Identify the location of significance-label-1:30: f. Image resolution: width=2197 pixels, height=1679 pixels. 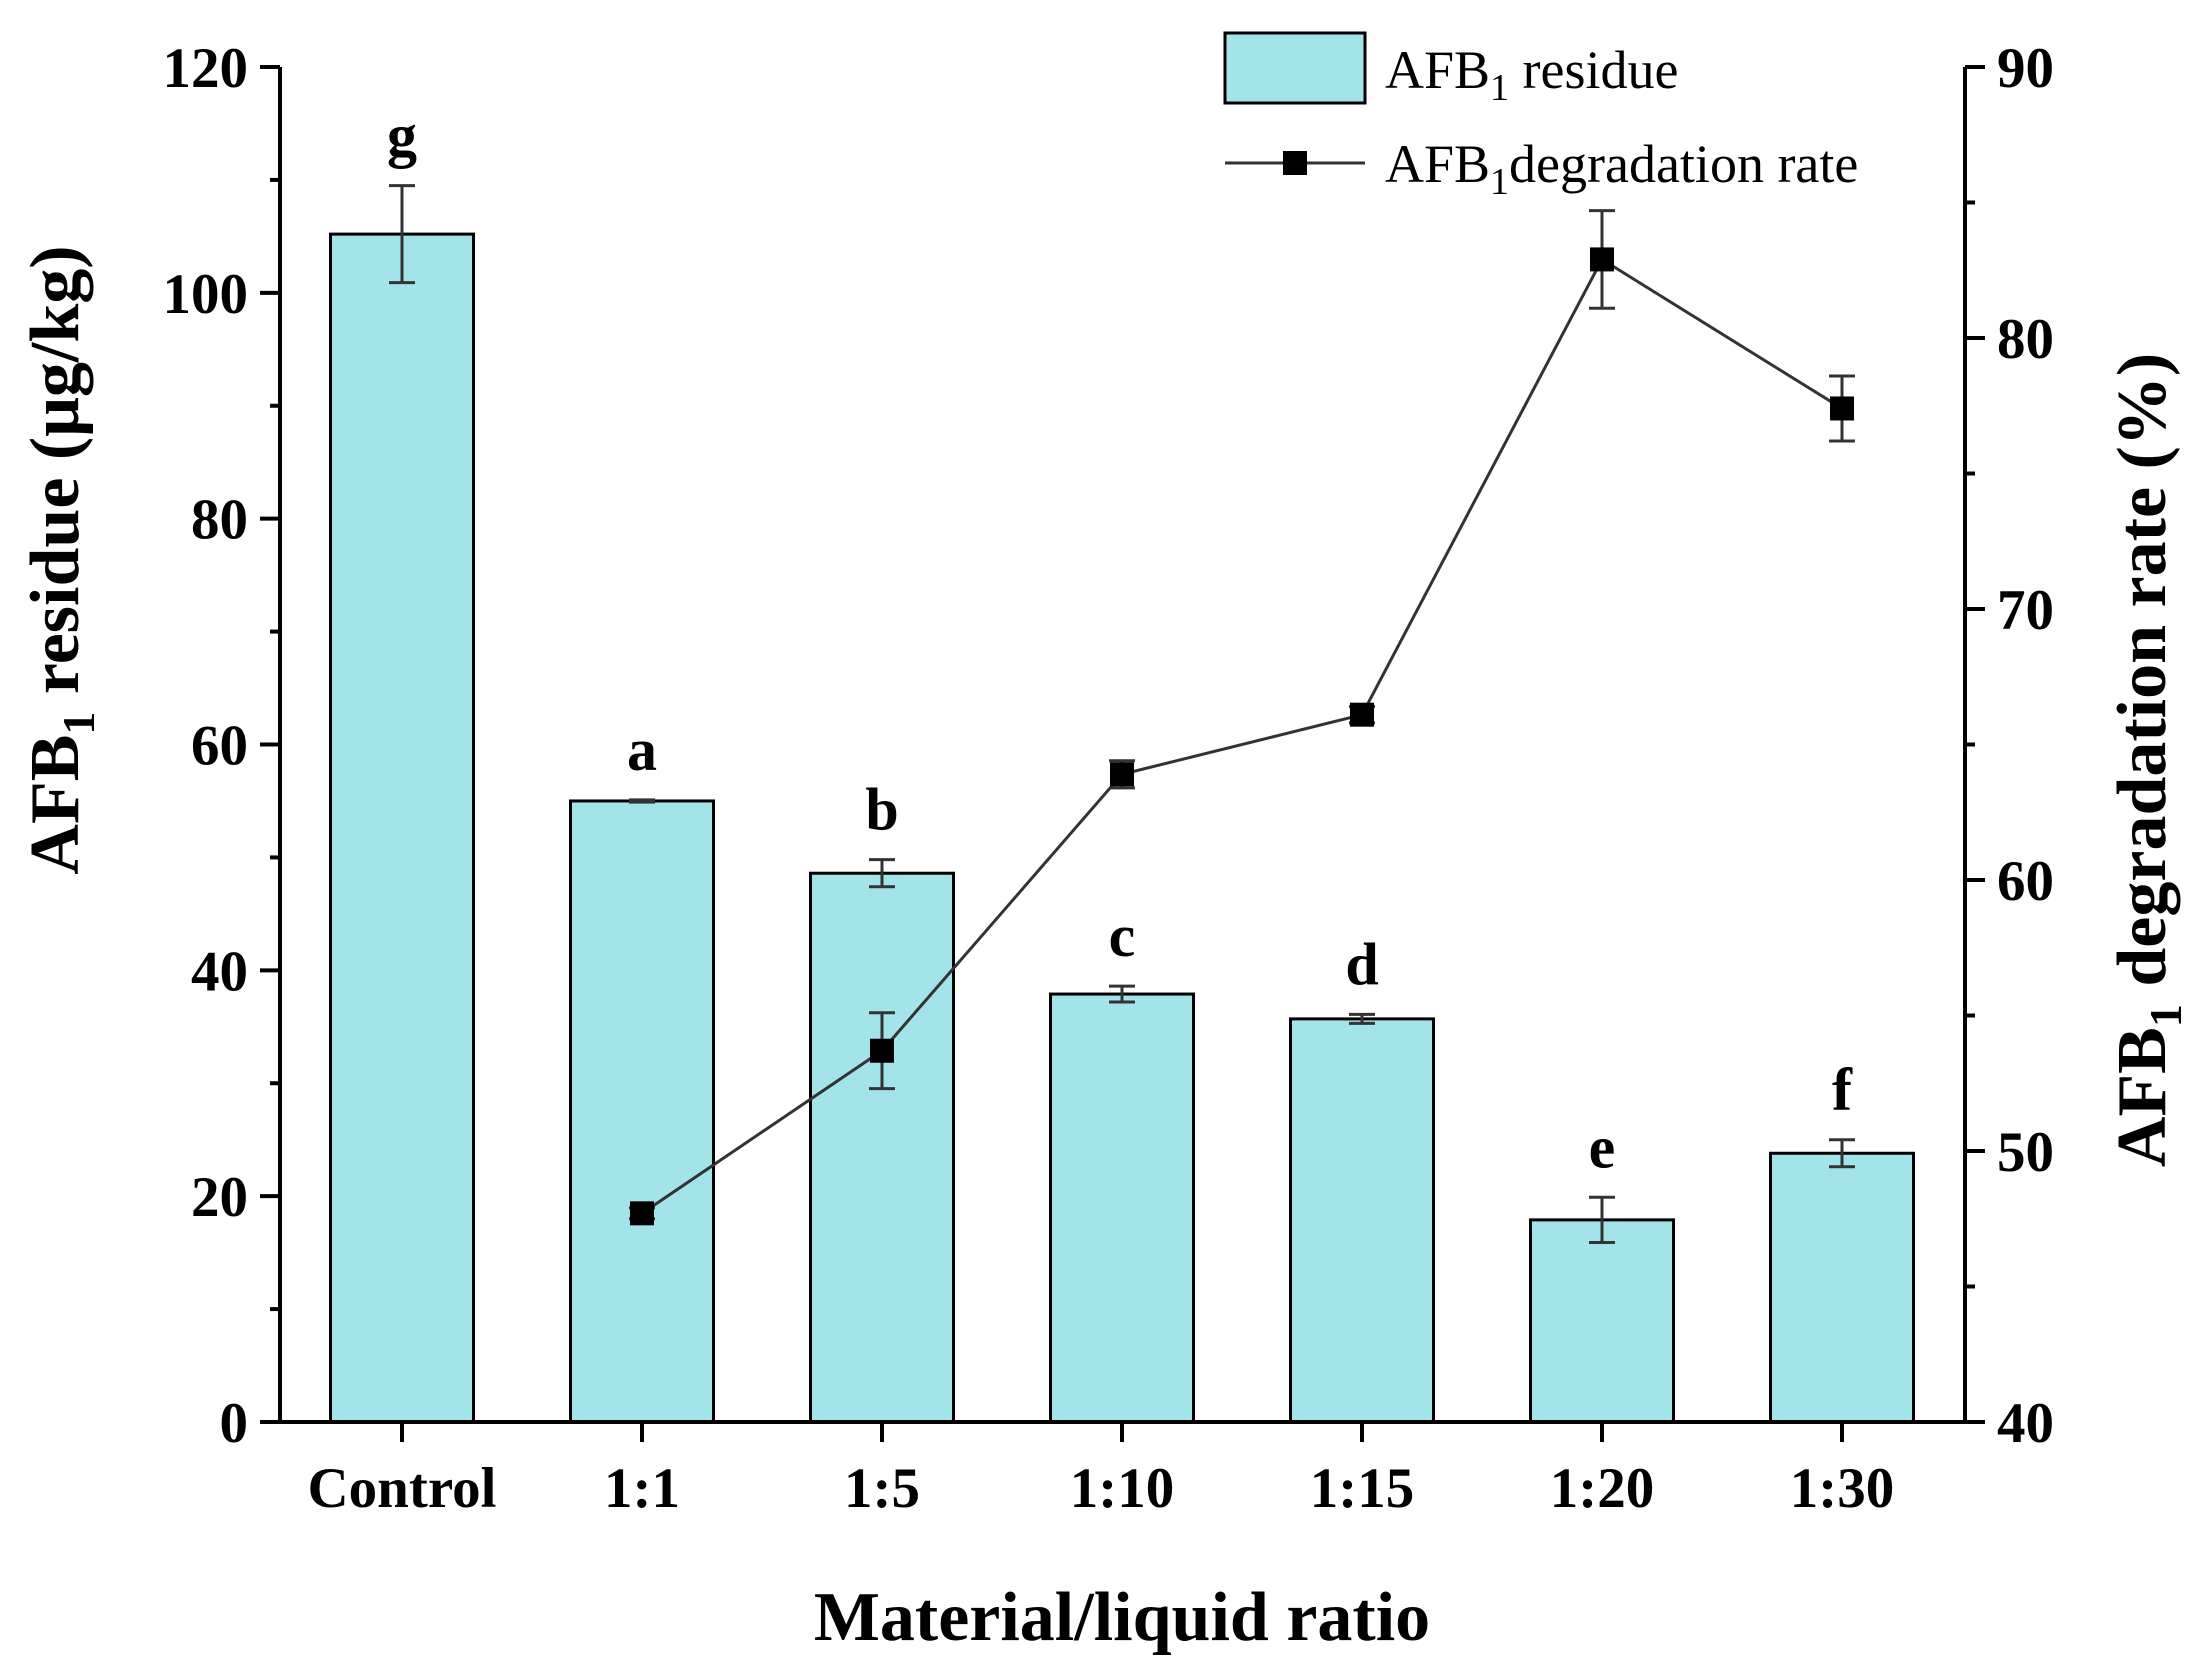
(1842, 1090).